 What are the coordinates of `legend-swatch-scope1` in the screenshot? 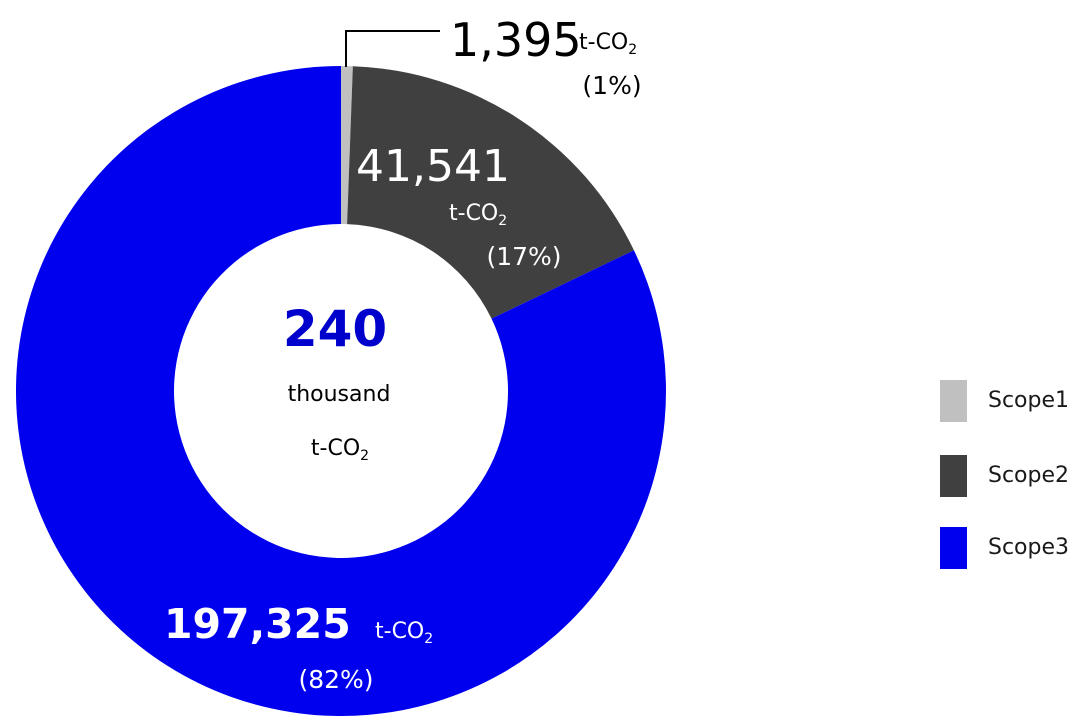 It's located at (953, 401).